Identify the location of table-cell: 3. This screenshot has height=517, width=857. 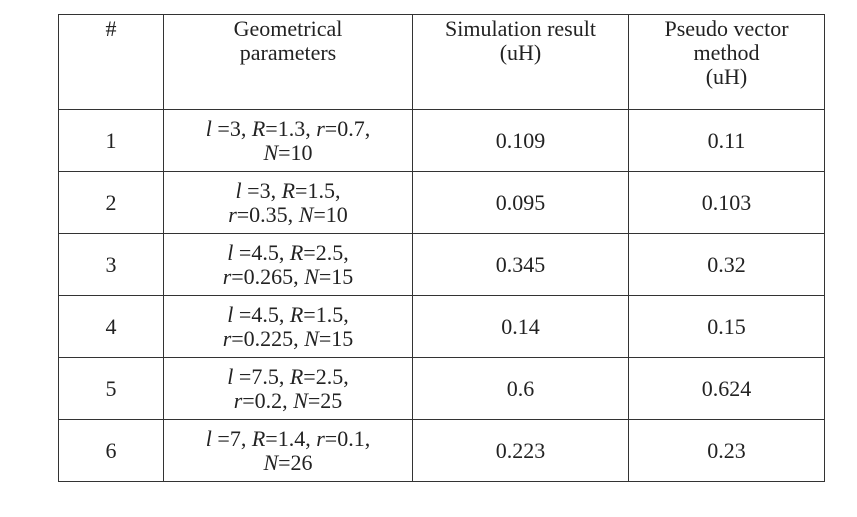
(111, 264).